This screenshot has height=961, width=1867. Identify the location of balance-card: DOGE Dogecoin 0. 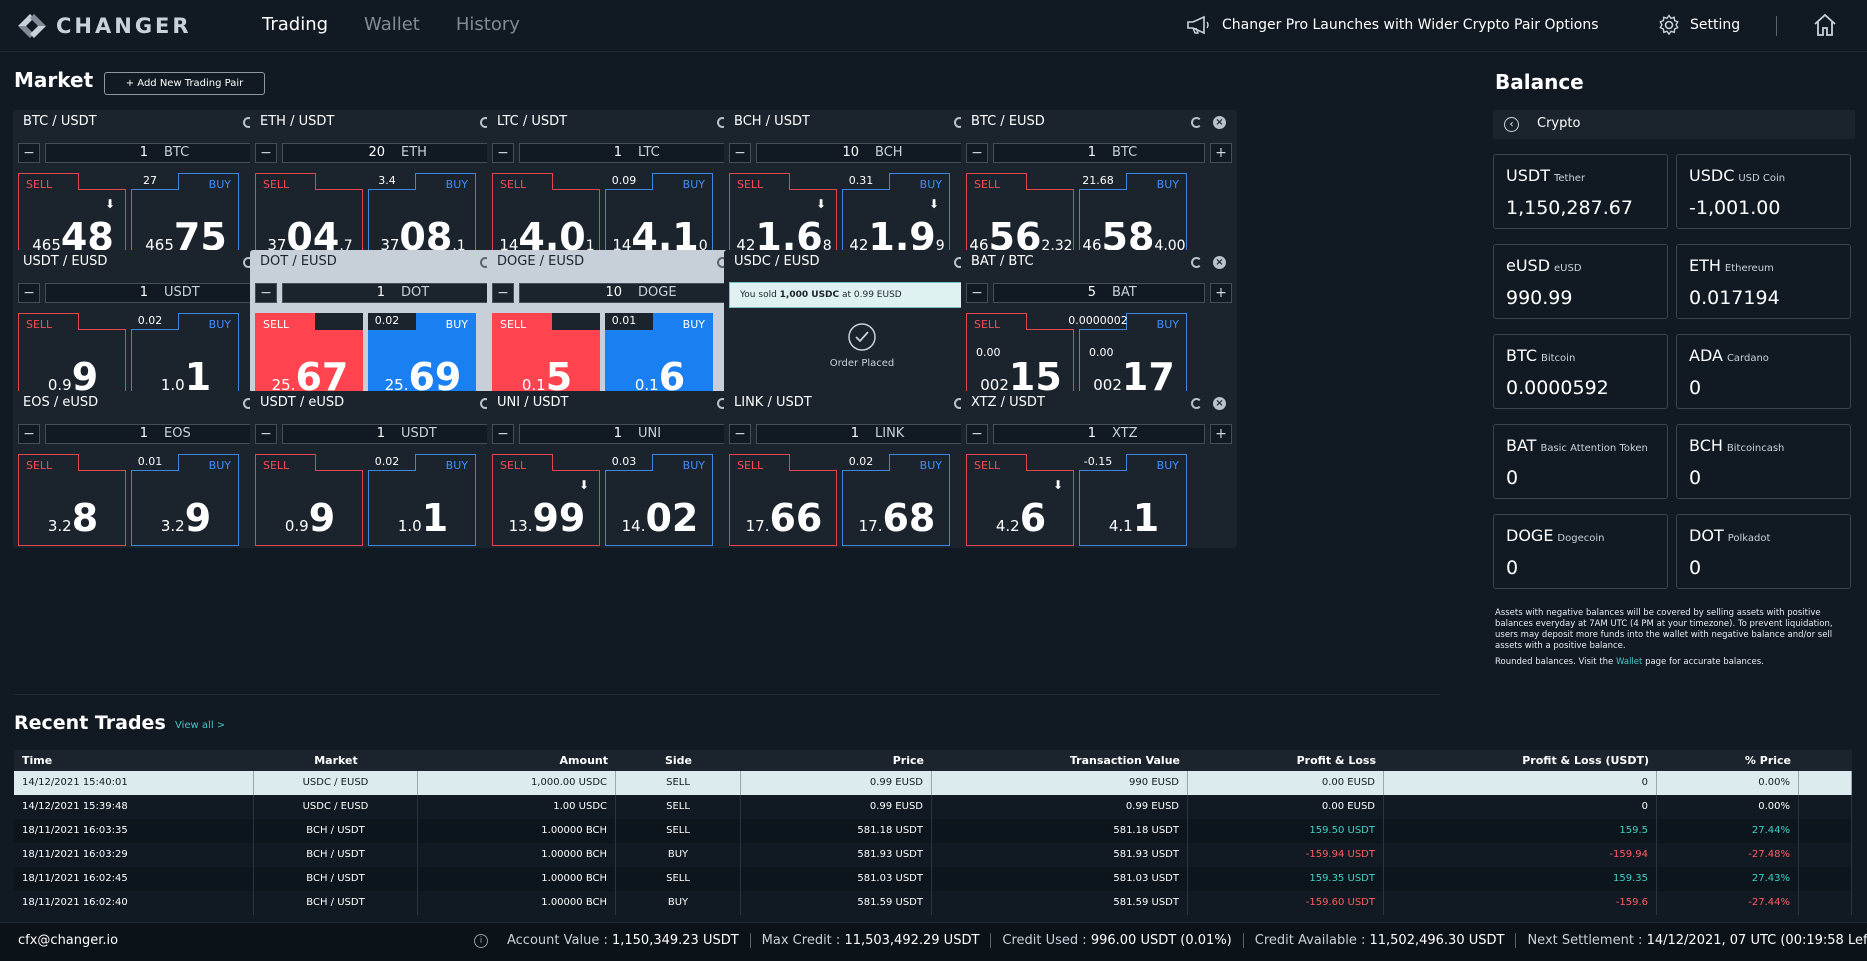
(1580, 551).